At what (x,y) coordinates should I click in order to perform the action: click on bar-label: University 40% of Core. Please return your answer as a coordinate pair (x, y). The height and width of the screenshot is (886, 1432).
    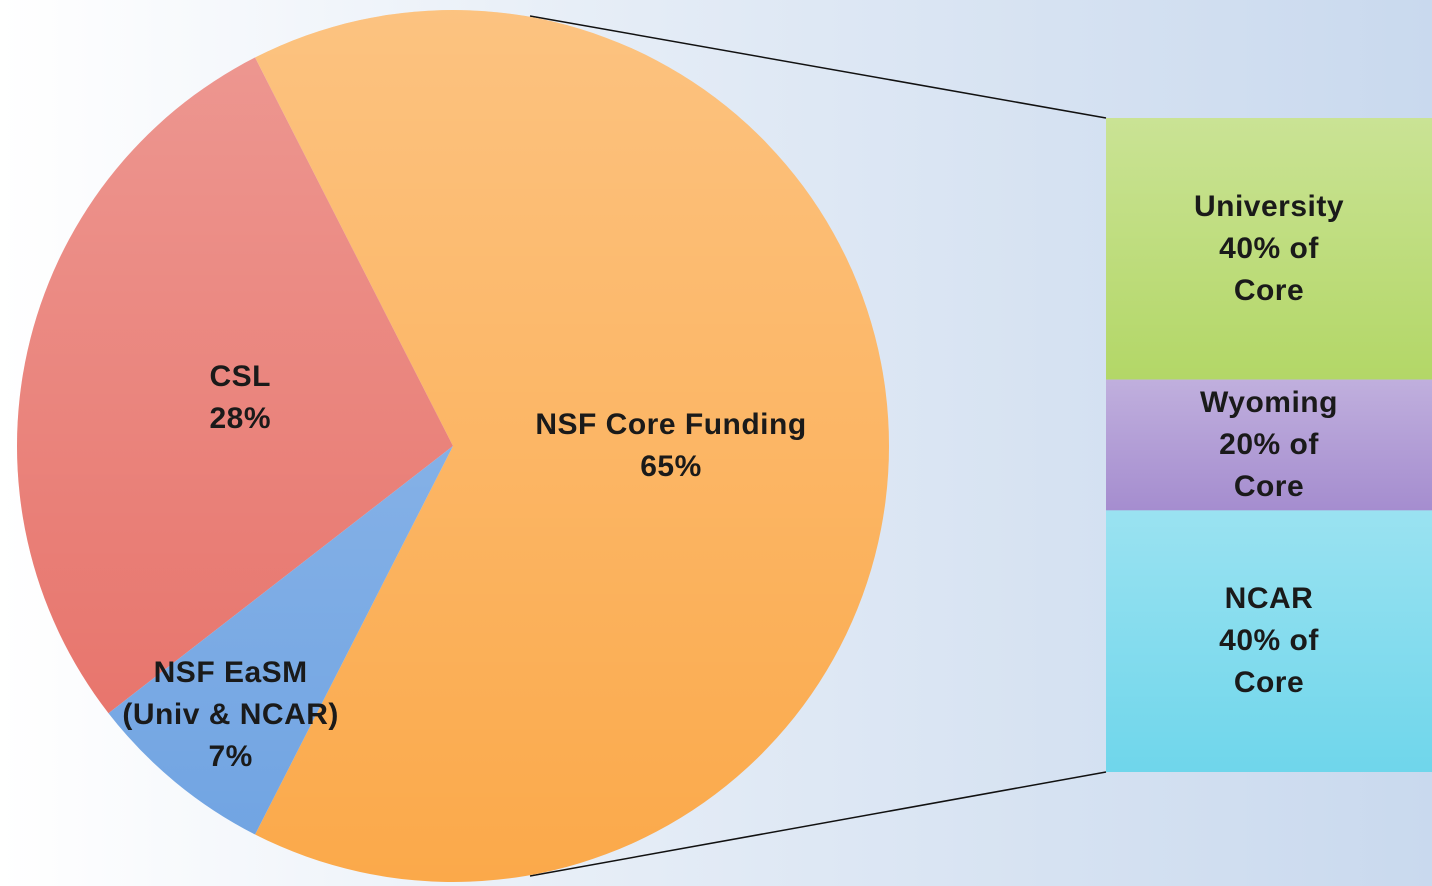
    Looking at the image, I should click on (1269, 249).